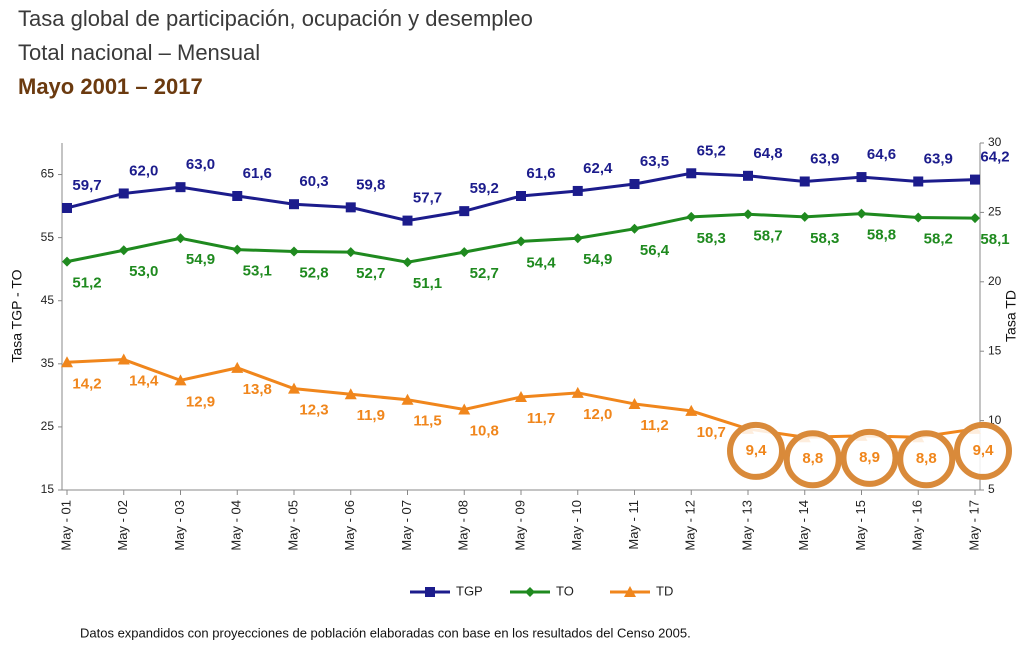  I want to click on x-tick-label: May - 16, so click(917, 525).